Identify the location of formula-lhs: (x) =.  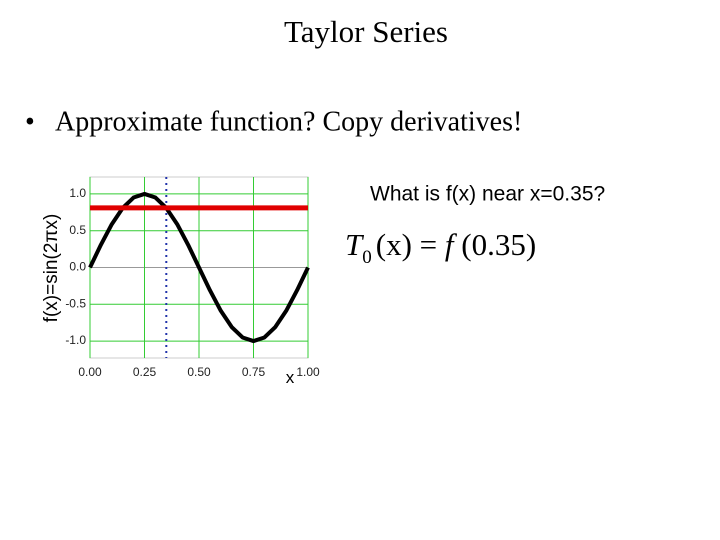
(410, 244).